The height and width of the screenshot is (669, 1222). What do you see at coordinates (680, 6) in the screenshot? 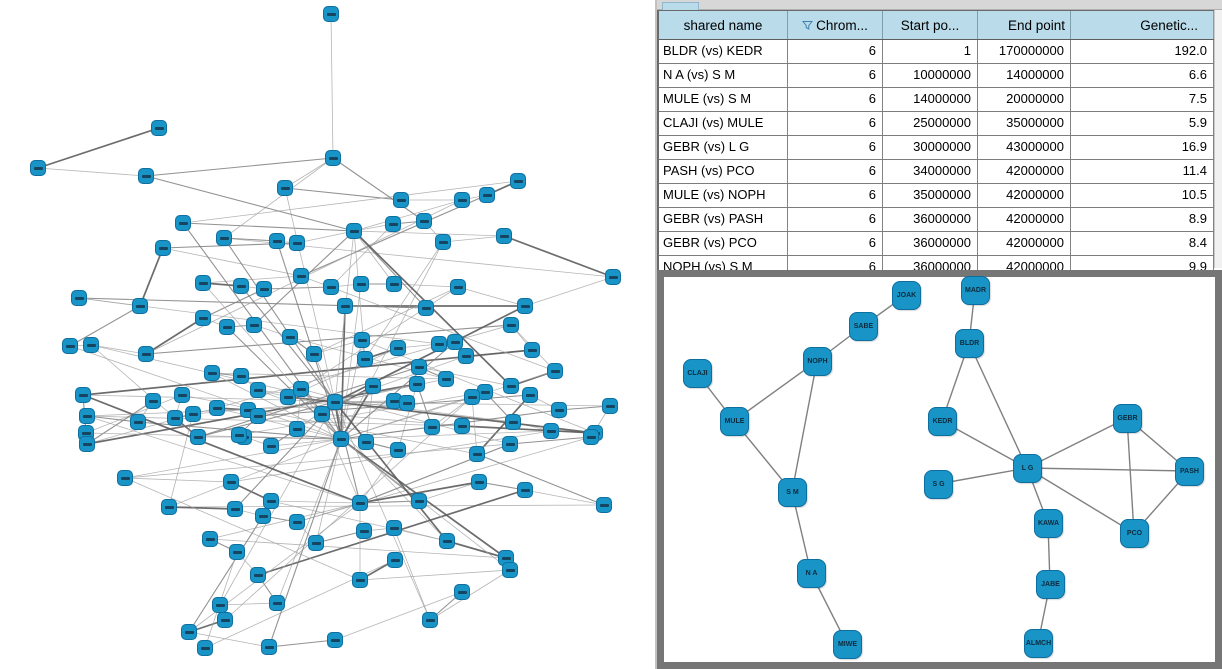
I see `table-panel-tab` at bounding box center [680, 6].